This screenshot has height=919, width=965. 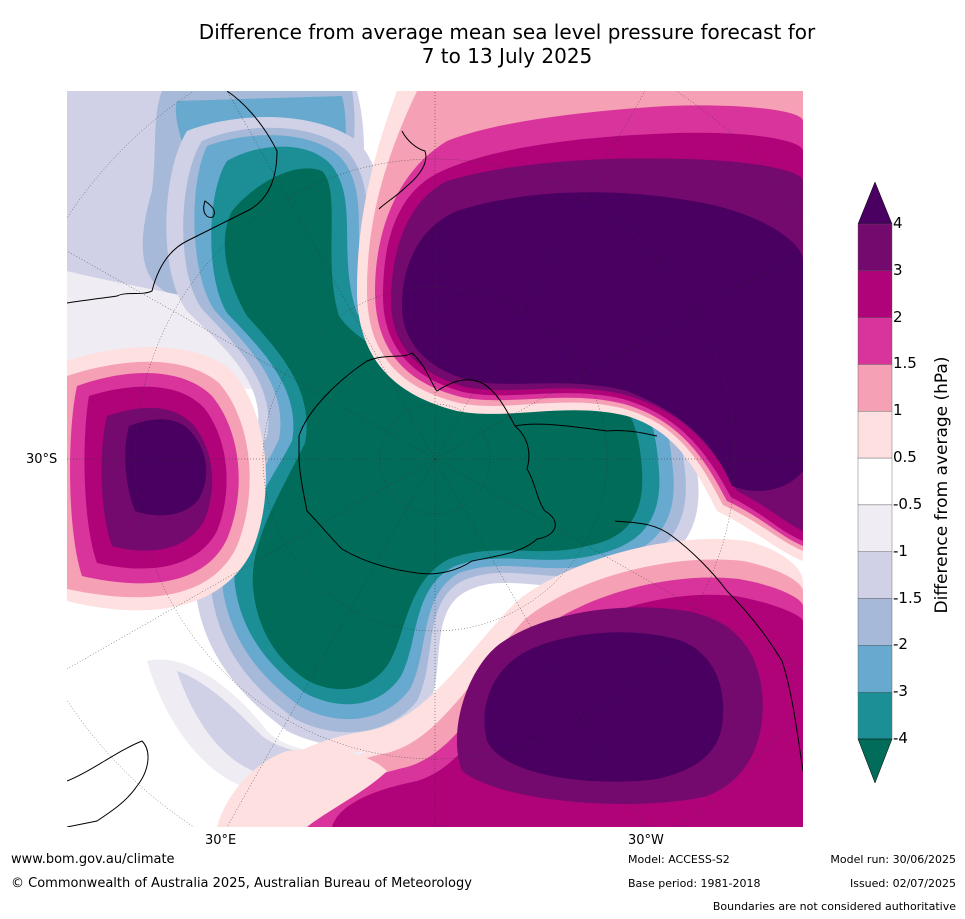 What do you see at coordinates (942, 485) in the screenshot?
I see `colorbar-label: Difference from average (hPa)` at bounding box center [942, 485].